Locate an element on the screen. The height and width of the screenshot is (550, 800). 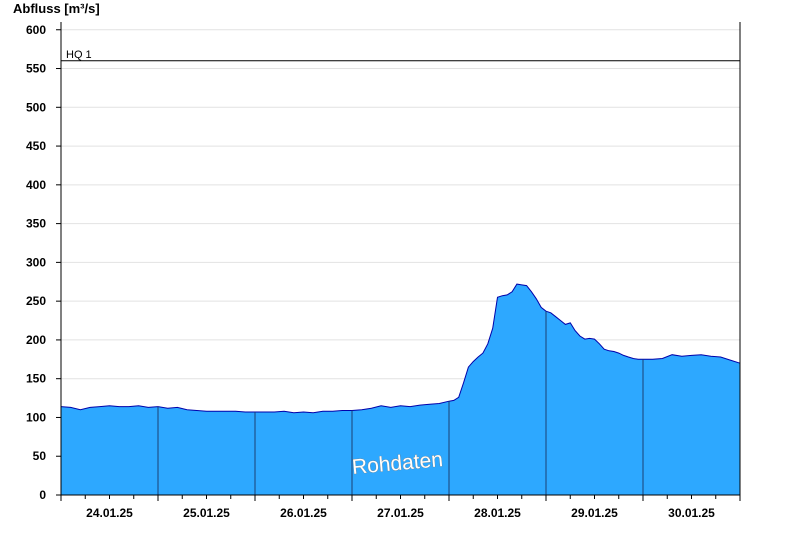
y-tick-label: 300 is located at coordinates (36, 262).